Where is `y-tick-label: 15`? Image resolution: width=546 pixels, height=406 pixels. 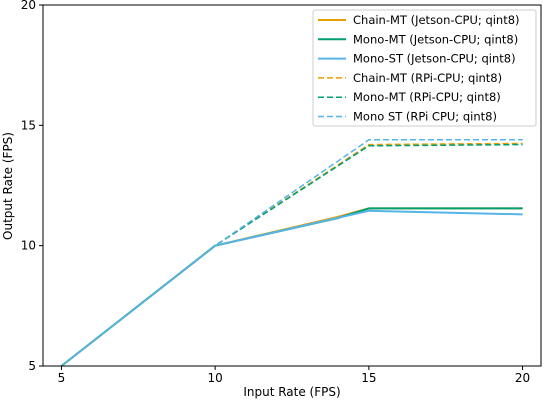
y-tick-label: 15 is located at coordinates (28, 125).